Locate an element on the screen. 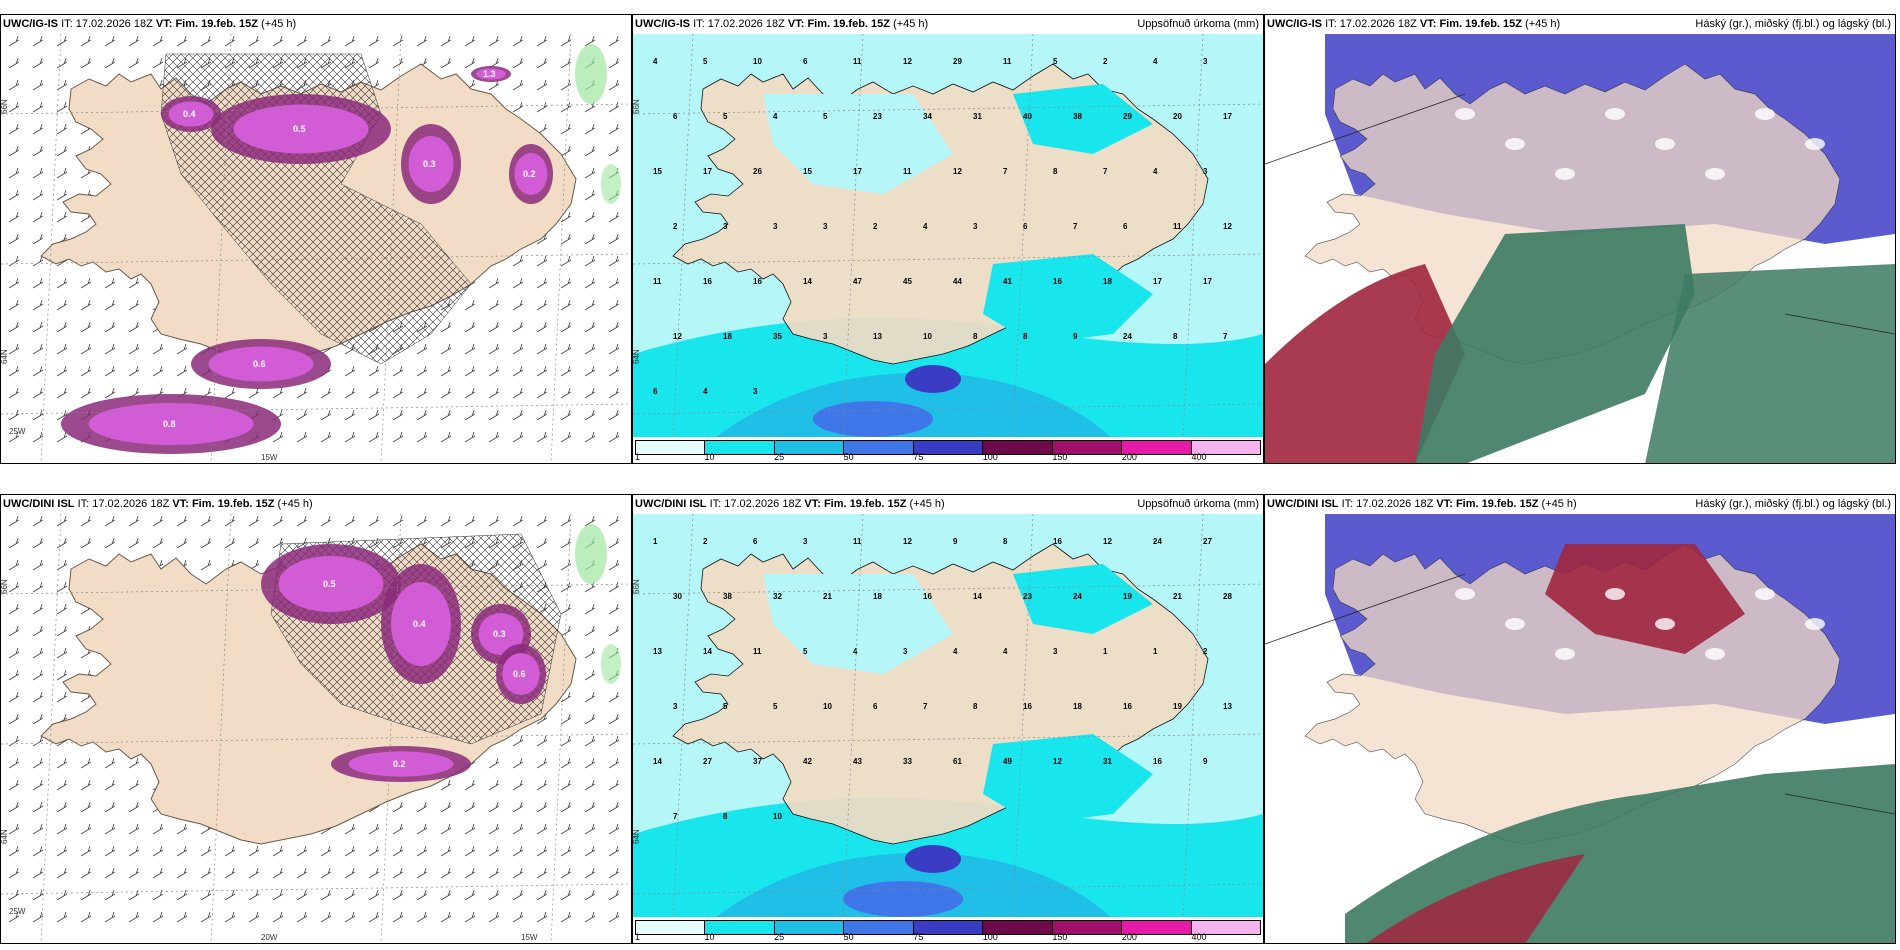  grid-label: 64N is located at coordinates (5, 356).